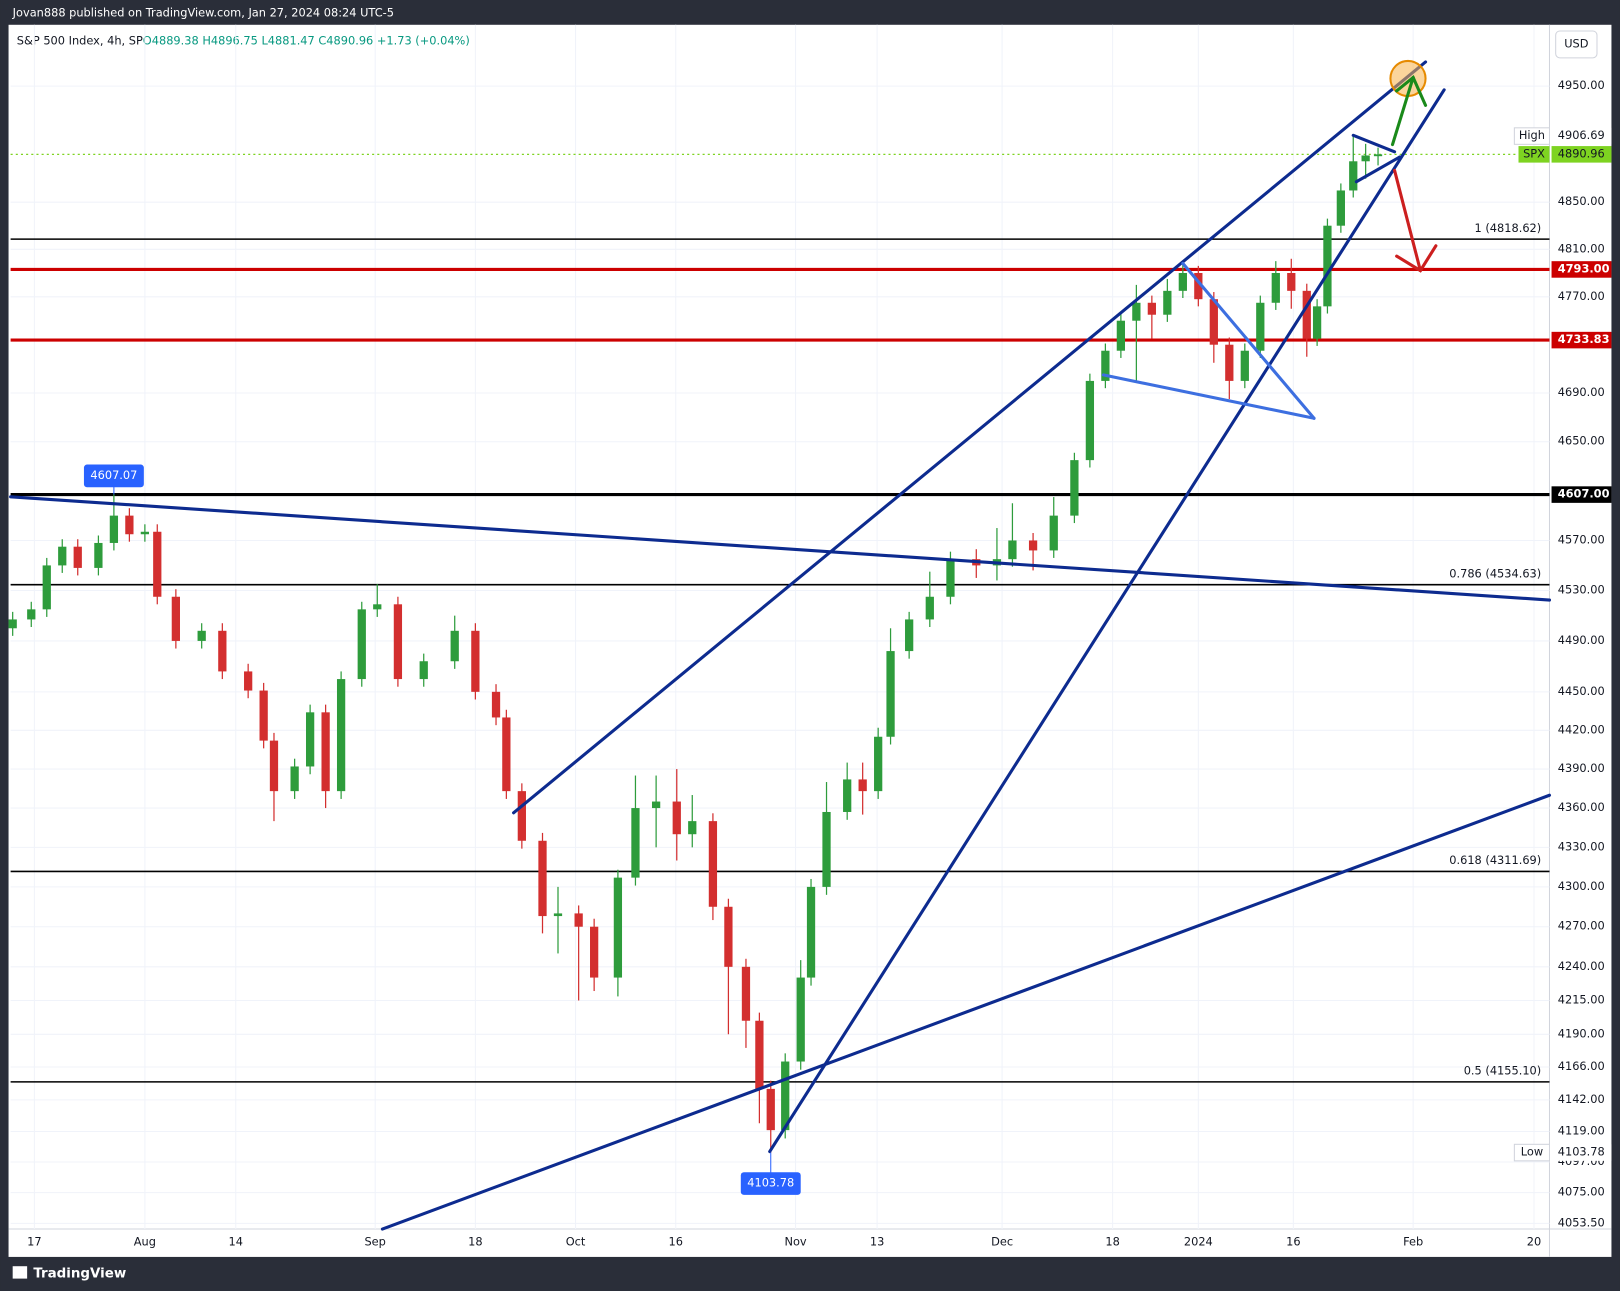 This screenshot has height=1291, width=1620. I want to click on x-tick-label: Dec, so click(1002, 1241).